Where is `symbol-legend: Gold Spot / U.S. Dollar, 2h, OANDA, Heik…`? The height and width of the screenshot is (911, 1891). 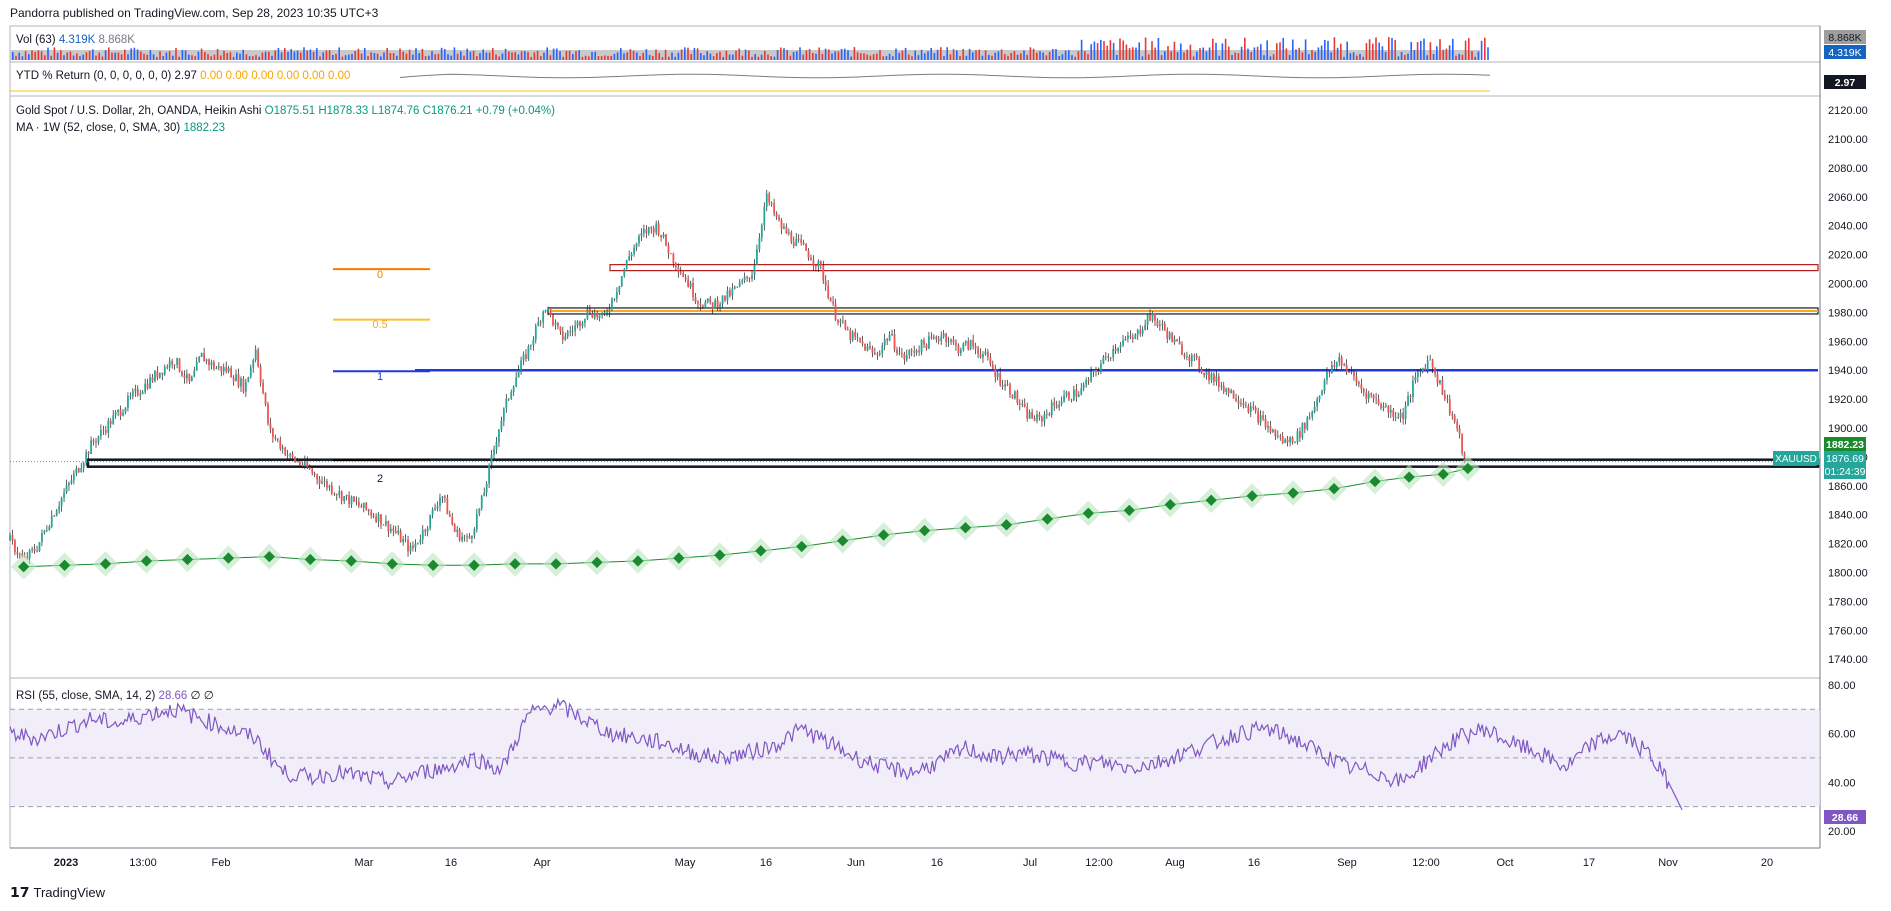
symbol-legend: Gold Spot / U.S. Dollar, 2h, OANDA, Heik… is located at coordinates (285, 111).